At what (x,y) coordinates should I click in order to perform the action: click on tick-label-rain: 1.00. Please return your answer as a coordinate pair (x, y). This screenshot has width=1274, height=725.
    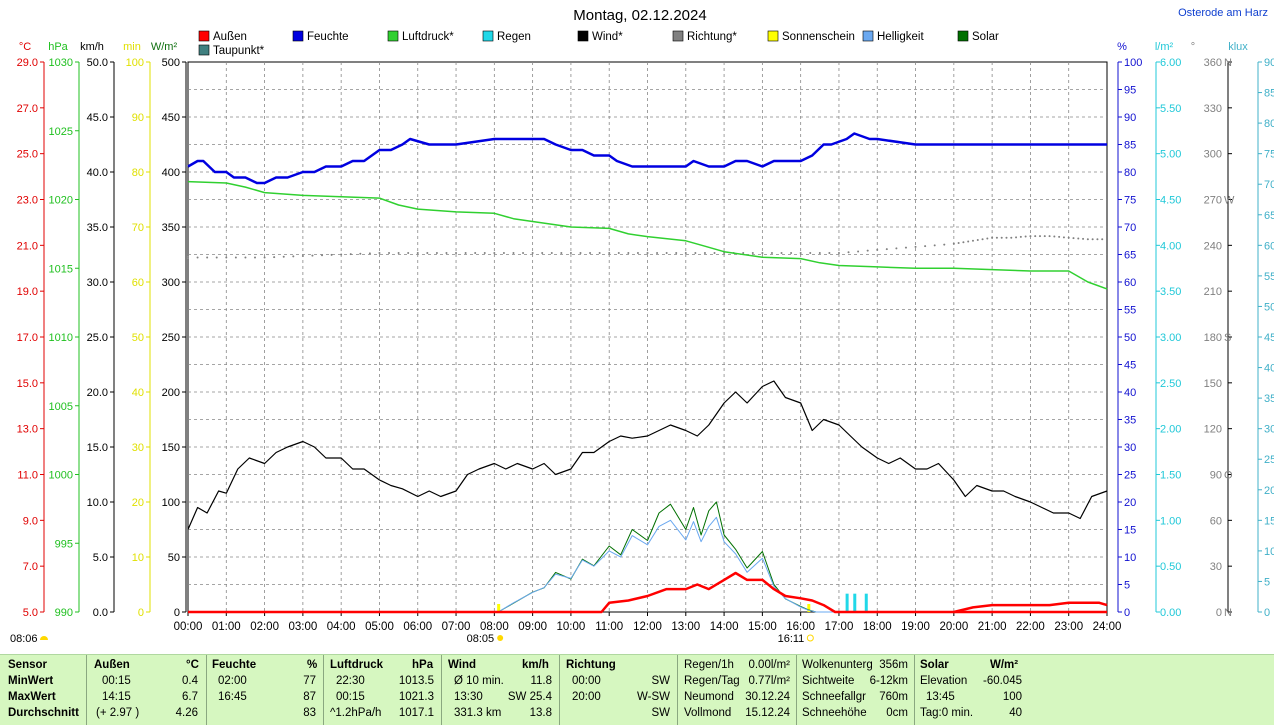
    Looking at the image, I should click on (1170, 521).